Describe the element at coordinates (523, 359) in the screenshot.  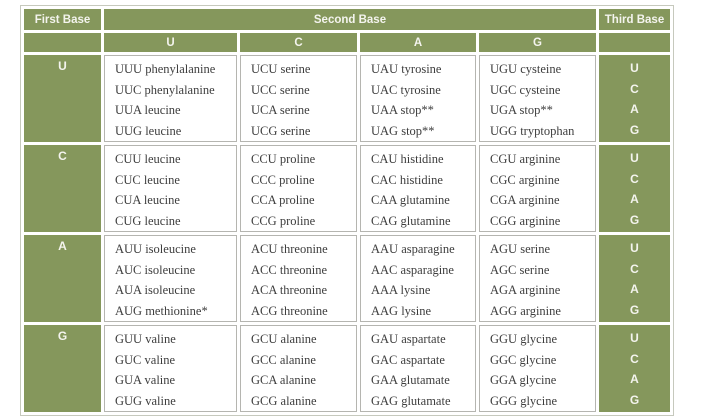
I see `codon-entry: GGC glycine` at that location.